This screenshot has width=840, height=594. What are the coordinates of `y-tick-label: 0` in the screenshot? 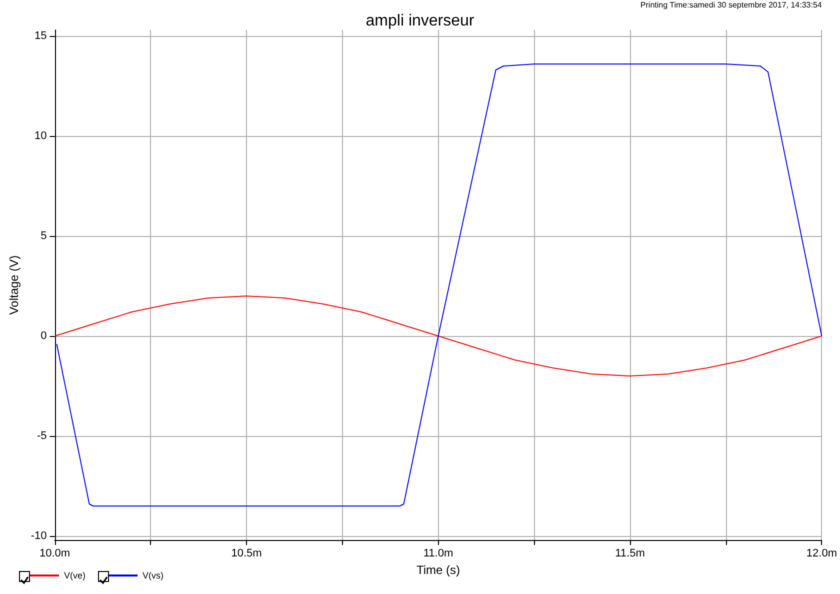 It's located at (43, 336).